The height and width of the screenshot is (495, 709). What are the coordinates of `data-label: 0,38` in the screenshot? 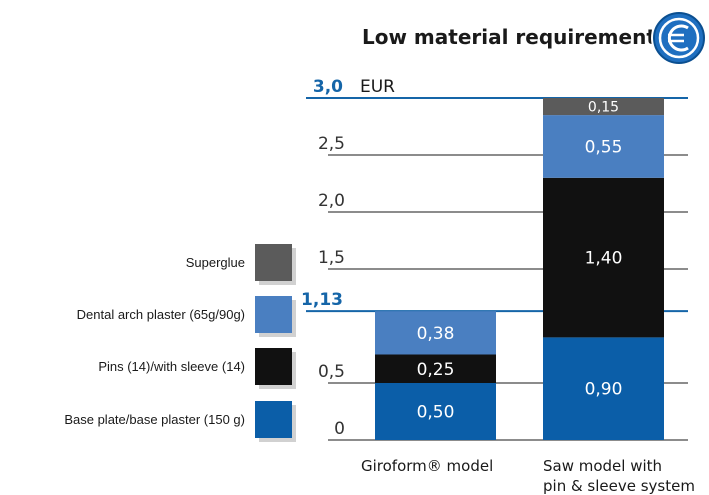 It's located at (436, 334).